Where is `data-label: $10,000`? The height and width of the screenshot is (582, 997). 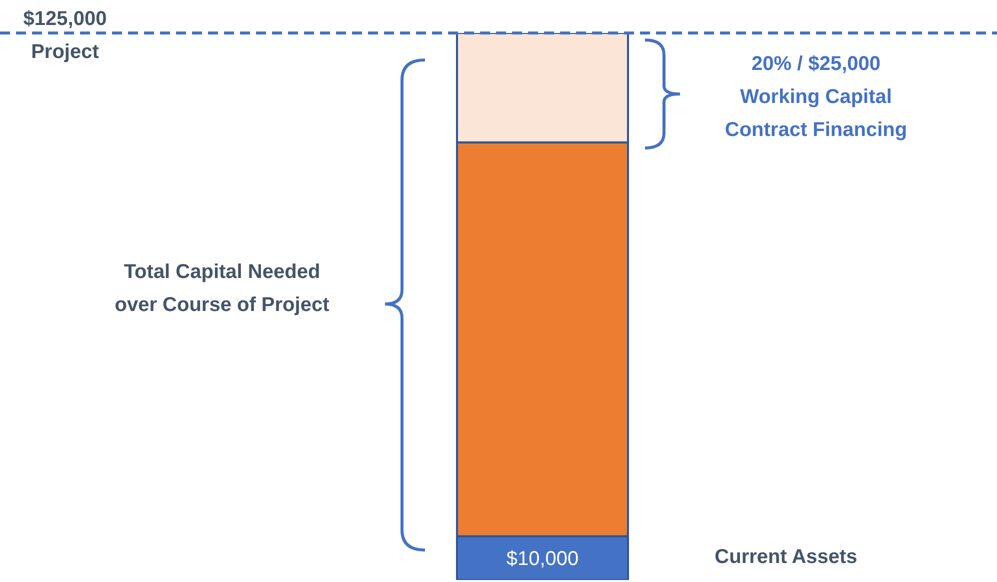
data-label: $10,000 is located at coordinates (542, 559).